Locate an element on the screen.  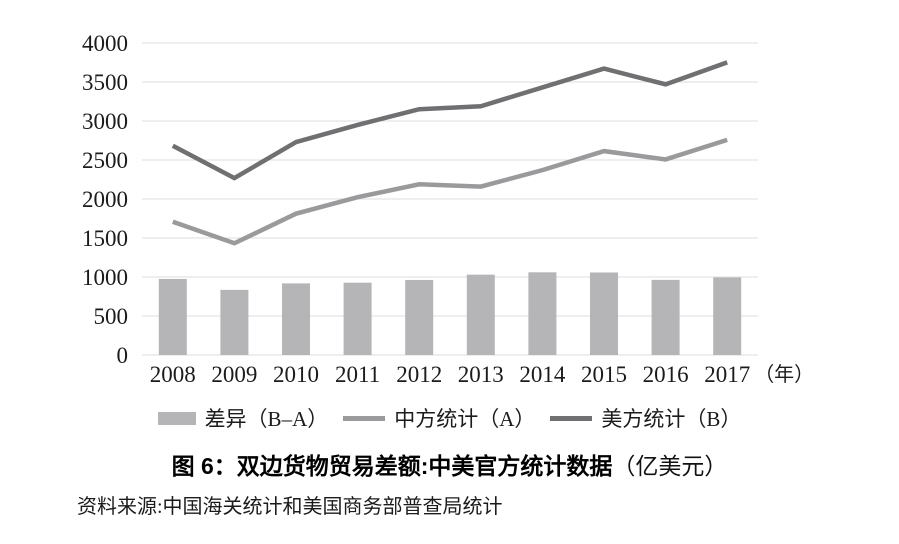
bar-swatch-icon is located at coordinates (176, 418).